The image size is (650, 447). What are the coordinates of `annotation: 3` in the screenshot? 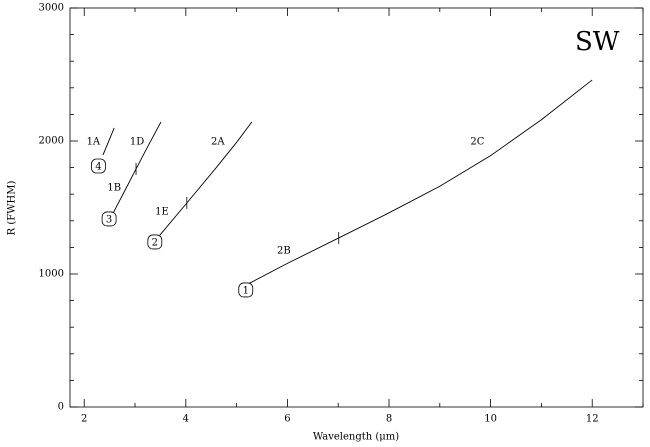 It's located at (109, 219).